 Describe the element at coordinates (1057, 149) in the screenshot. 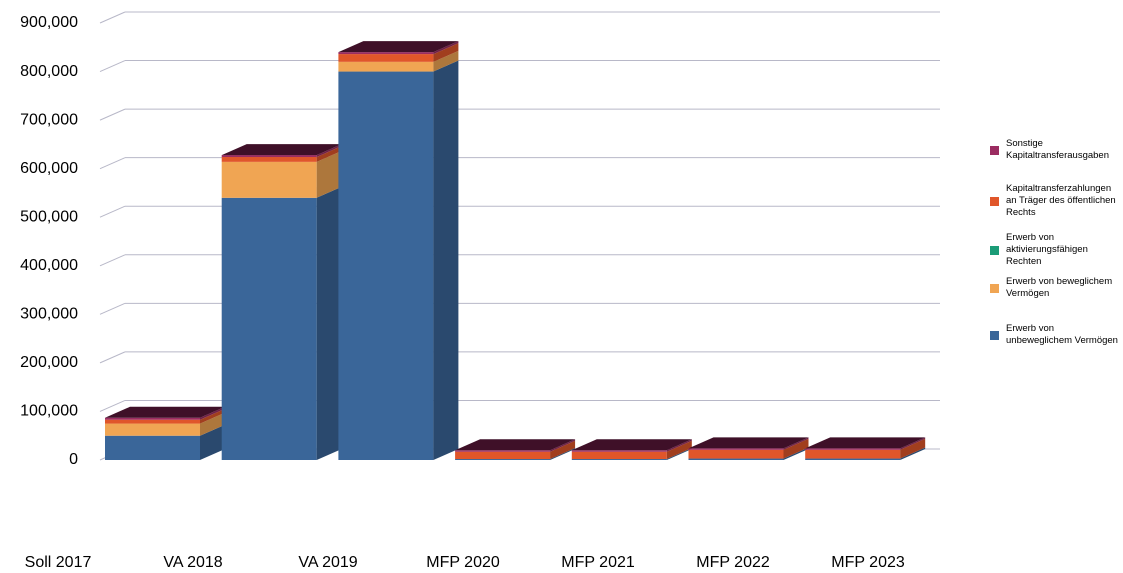

I see `legend-label: Sonstige Kapitaltransferausgaben` at that location.